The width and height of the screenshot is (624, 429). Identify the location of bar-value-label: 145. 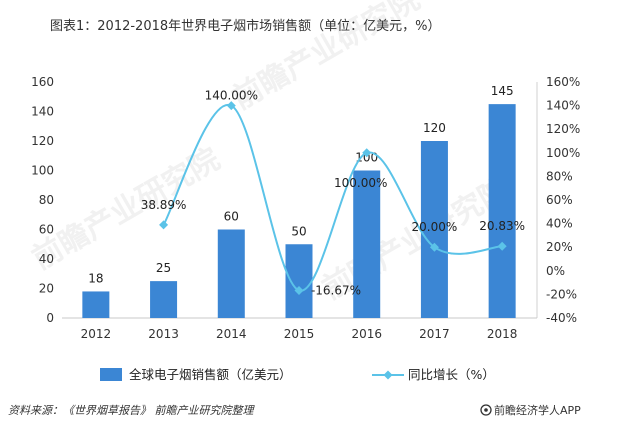
(502, 91).